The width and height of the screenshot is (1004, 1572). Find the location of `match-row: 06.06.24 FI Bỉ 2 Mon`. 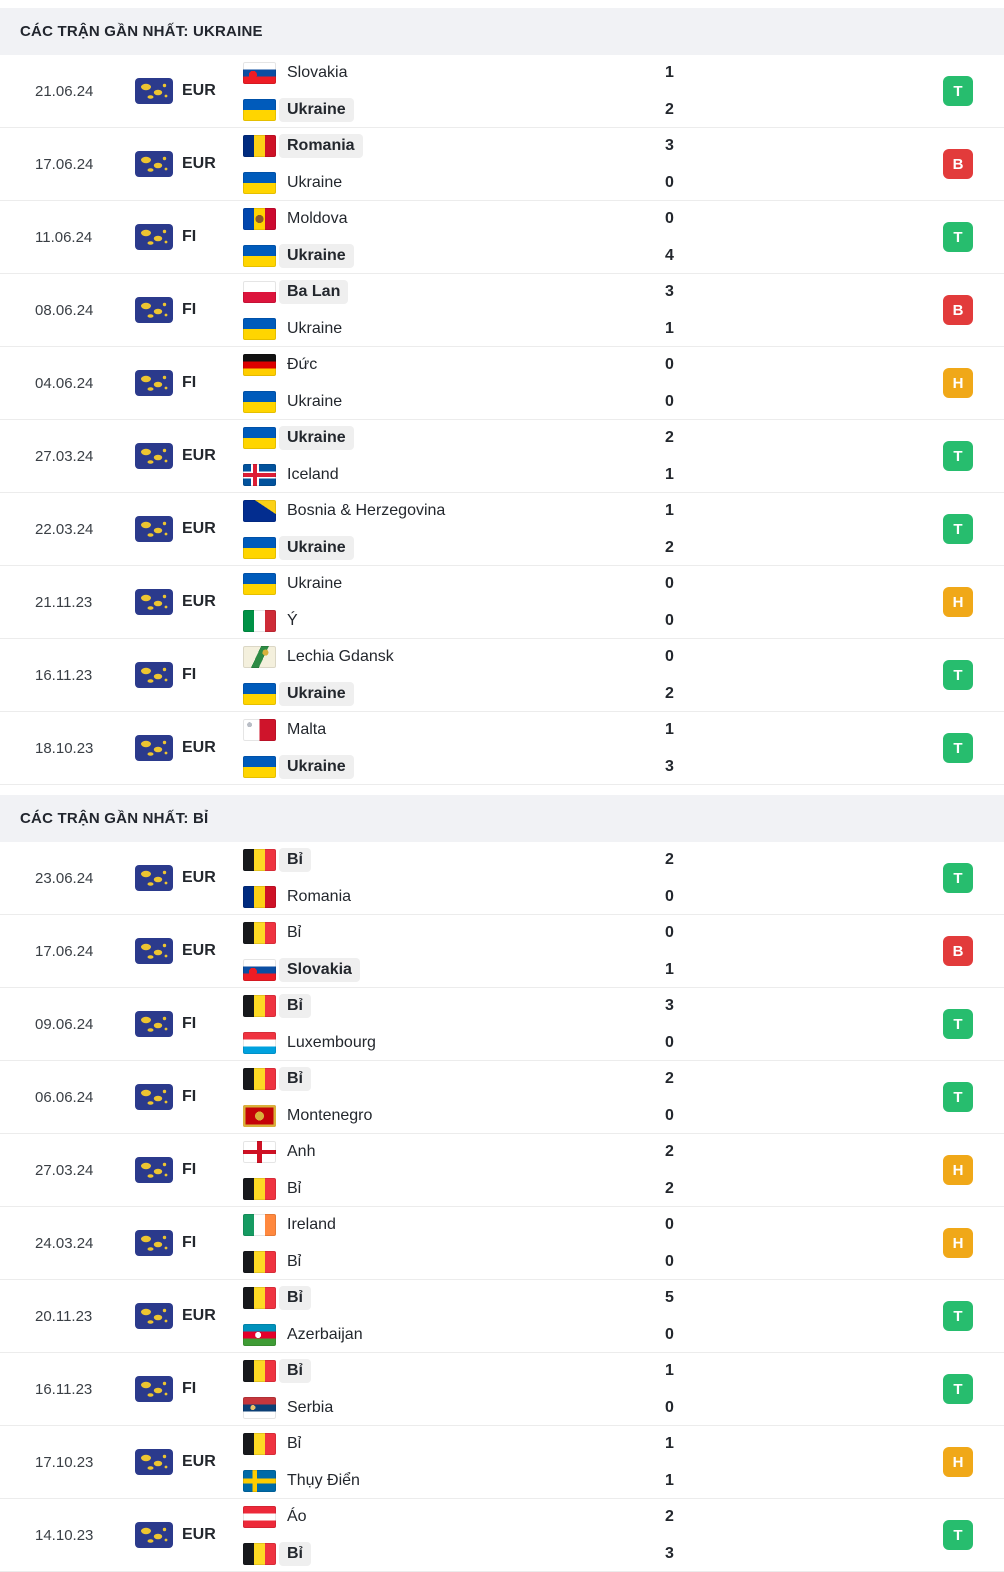

match-row: 06.06.24 FI Bỉ 2 Mon is located at coordinates (502, 1097).